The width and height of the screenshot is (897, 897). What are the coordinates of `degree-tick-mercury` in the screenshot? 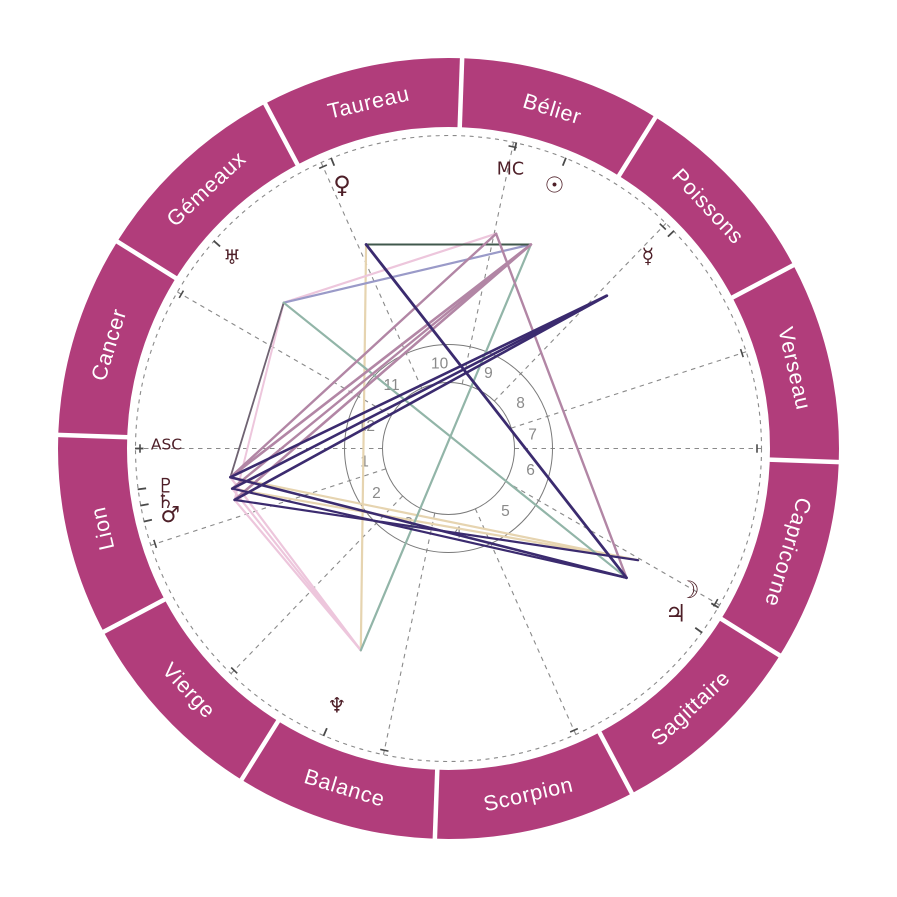 It's located at (671, 234).